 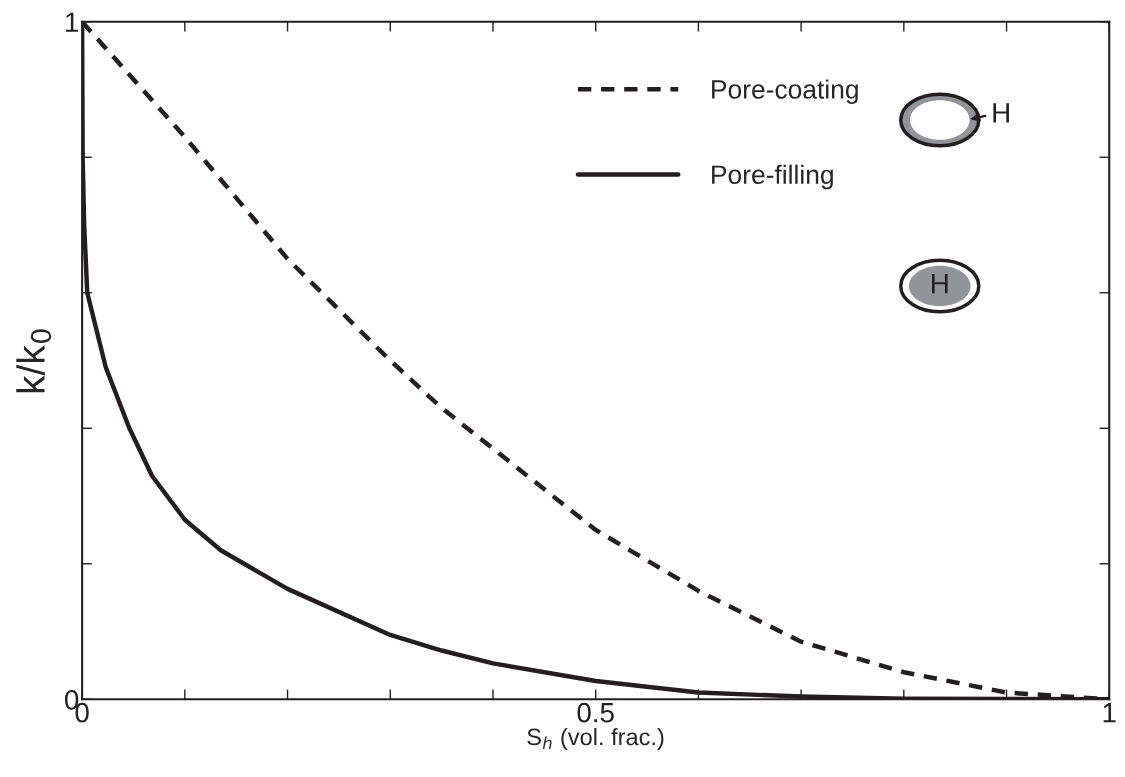 What do you see at coordinates (785, 91) in the screenshot?
I see `legend-label: Pore-coating` at bounding box center [785, 91].